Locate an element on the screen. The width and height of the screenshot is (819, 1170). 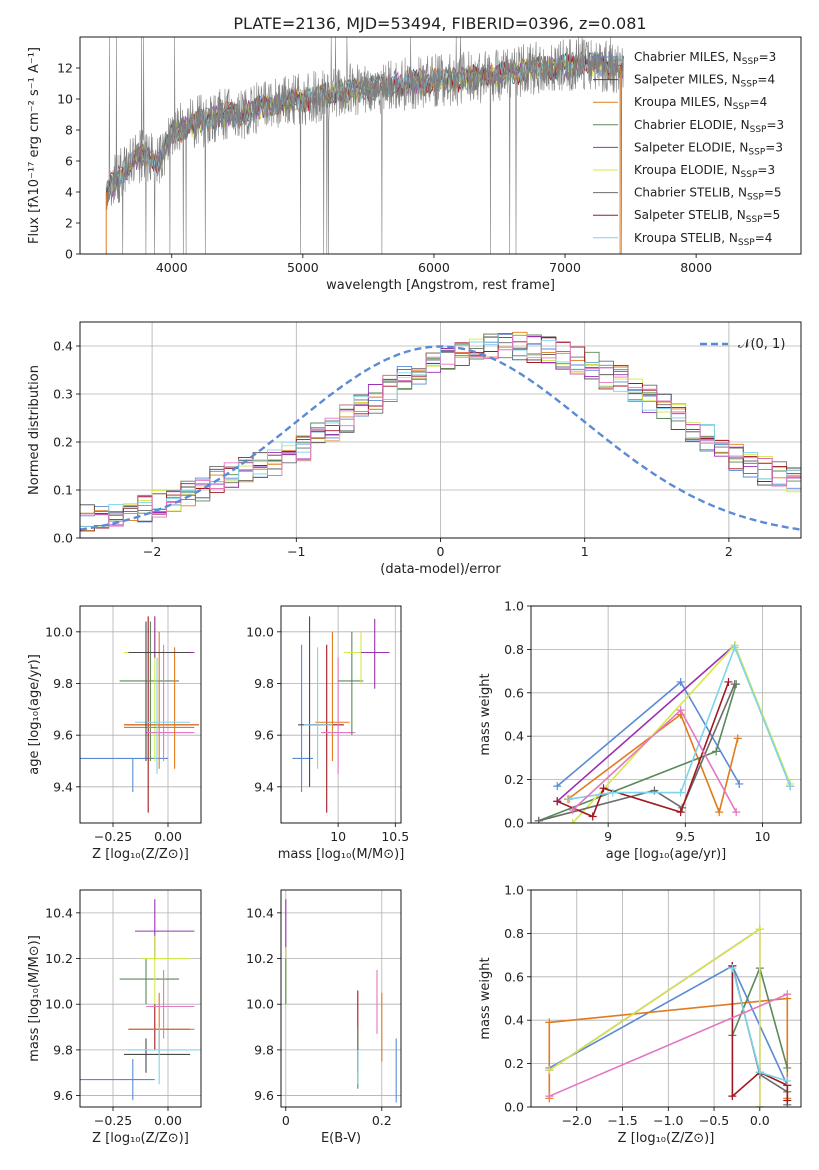
legend-entry: Kroupa ELODIE, NSSP=3 is located at coordinates (704, 171).